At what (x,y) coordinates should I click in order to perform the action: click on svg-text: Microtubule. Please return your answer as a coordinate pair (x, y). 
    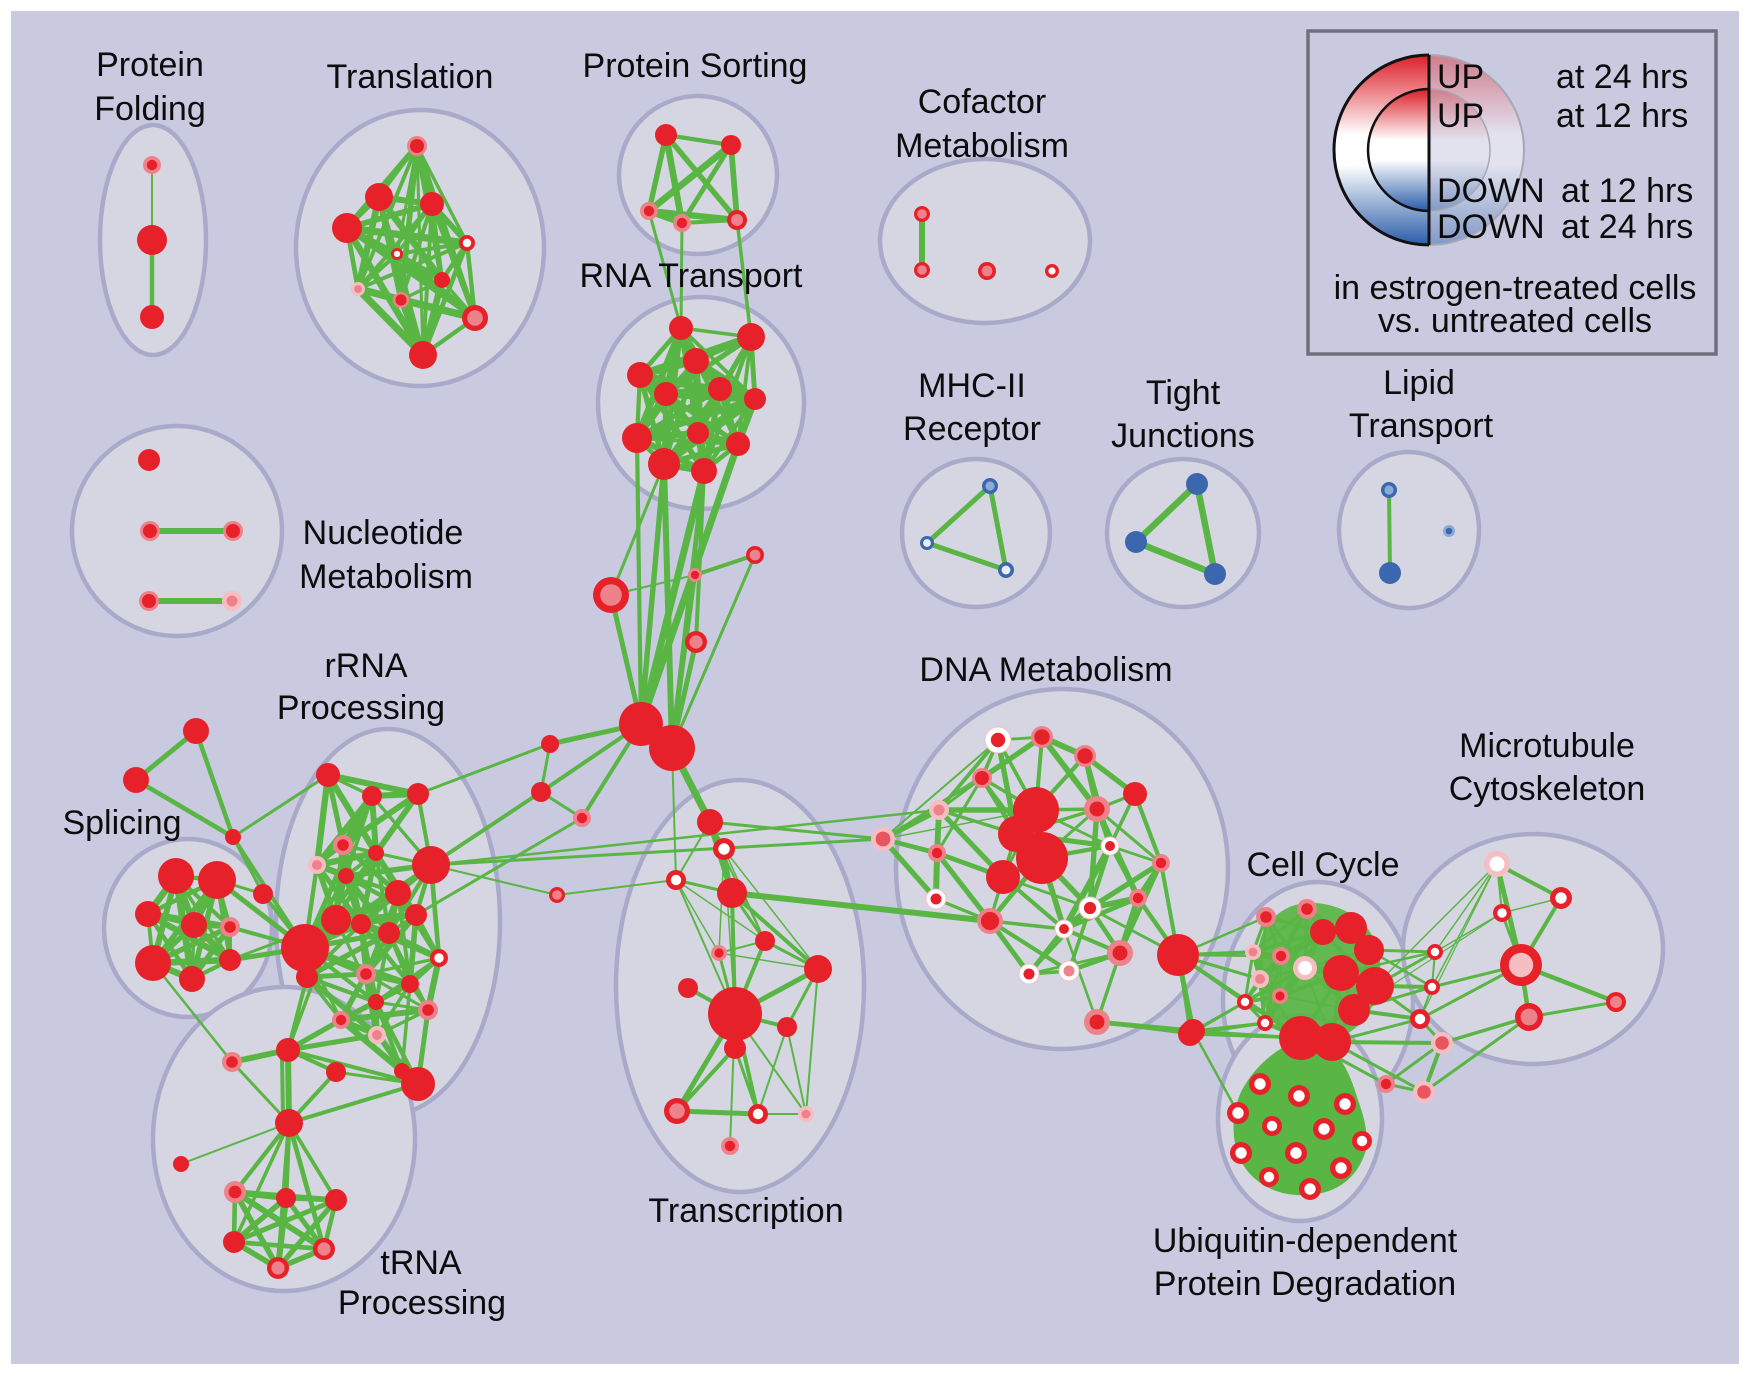
    Looking at the image, I should click on (1547, 746).